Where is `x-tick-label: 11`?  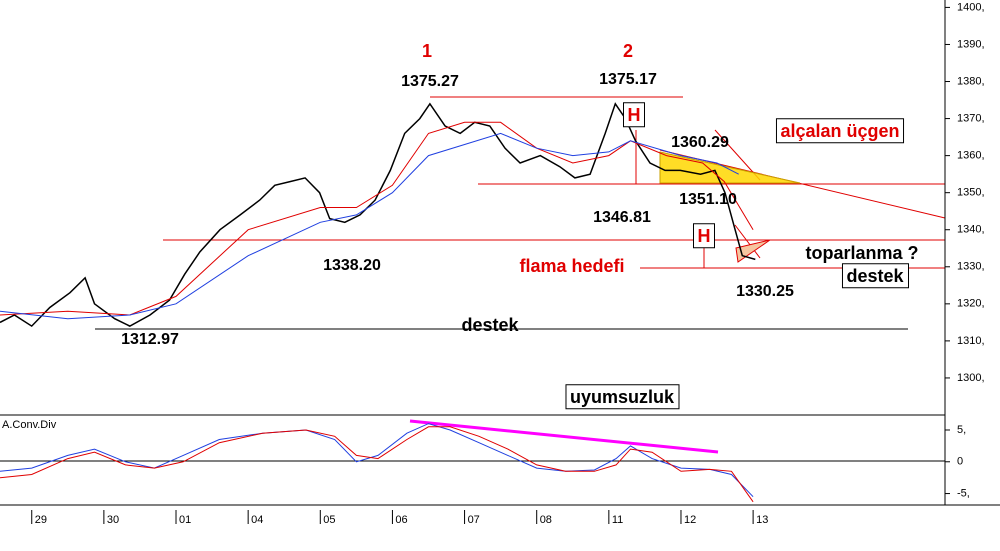 x-tick-label: 11 is located at coordinates (617, 520).